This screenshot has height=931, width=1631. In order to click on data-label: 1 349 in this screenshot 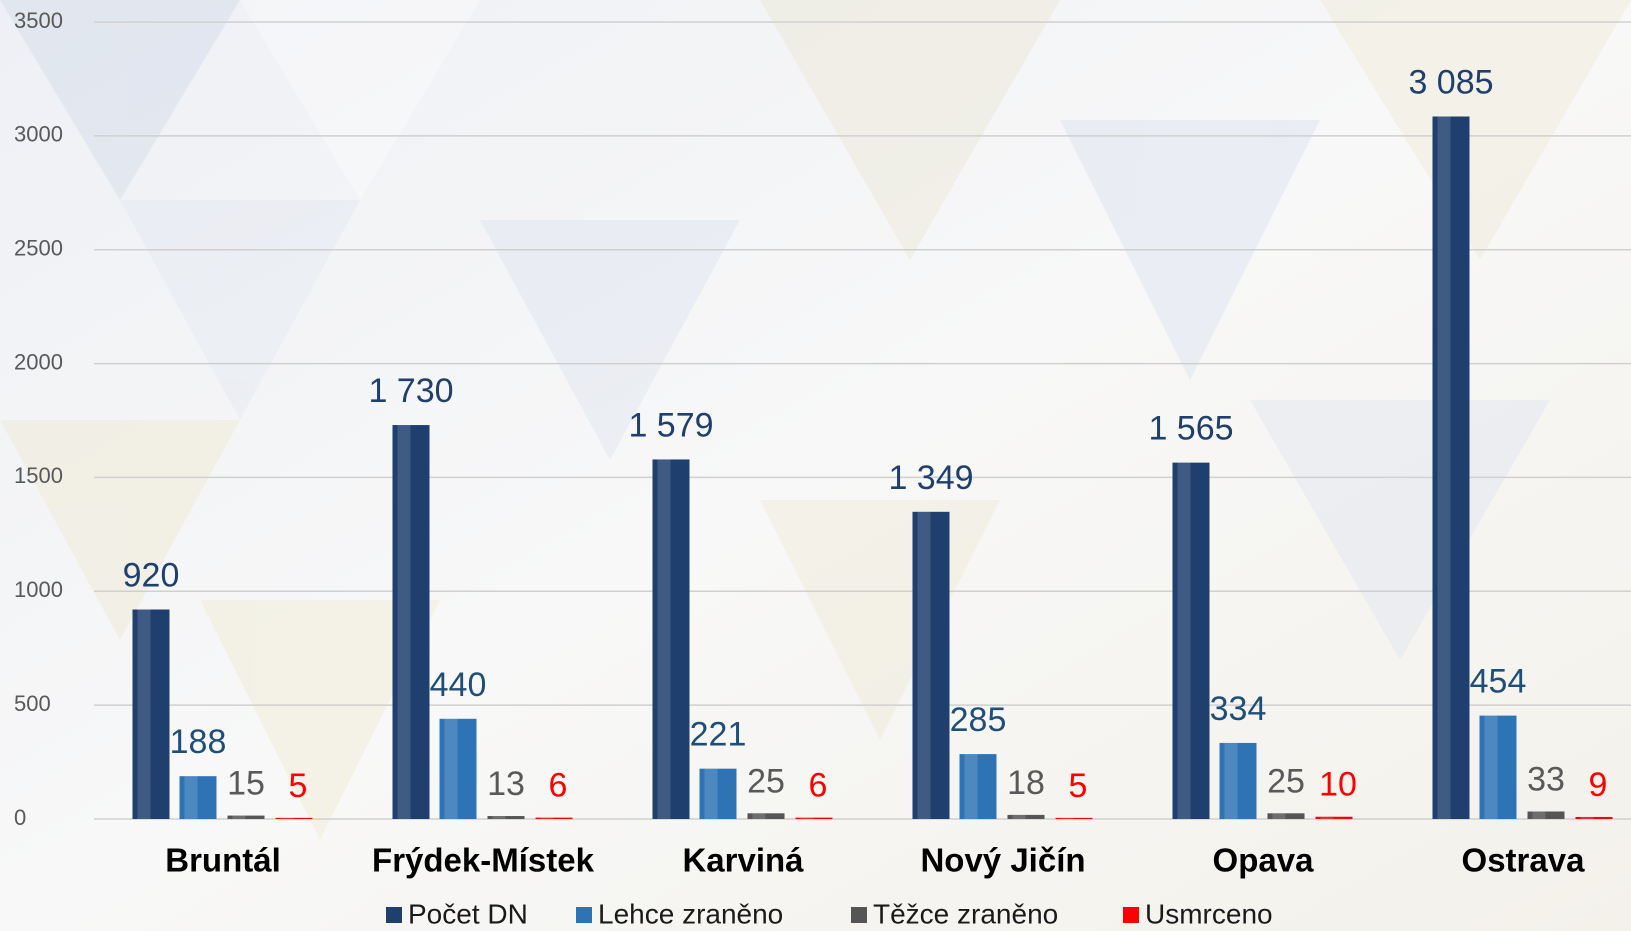, I will do `click(930, 478)`.